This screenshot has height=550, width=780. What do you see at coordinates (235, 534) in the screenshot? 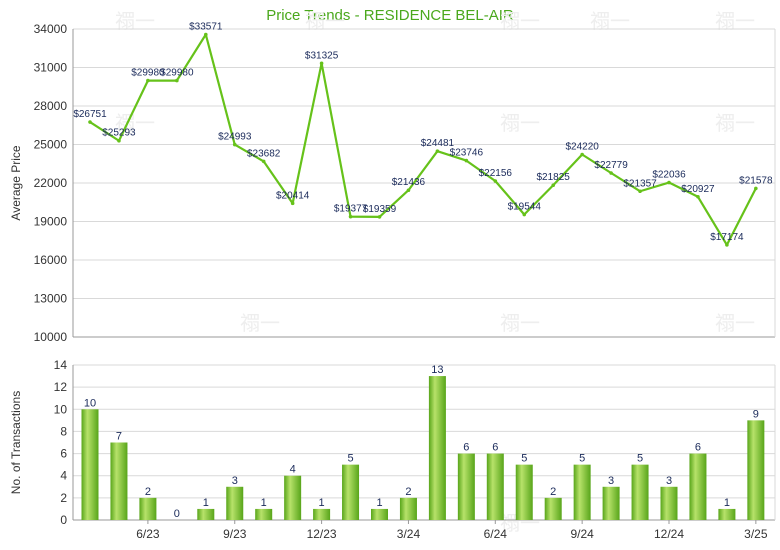
I see `x-tick-label: 9/23` at bounding box center [235, 534].